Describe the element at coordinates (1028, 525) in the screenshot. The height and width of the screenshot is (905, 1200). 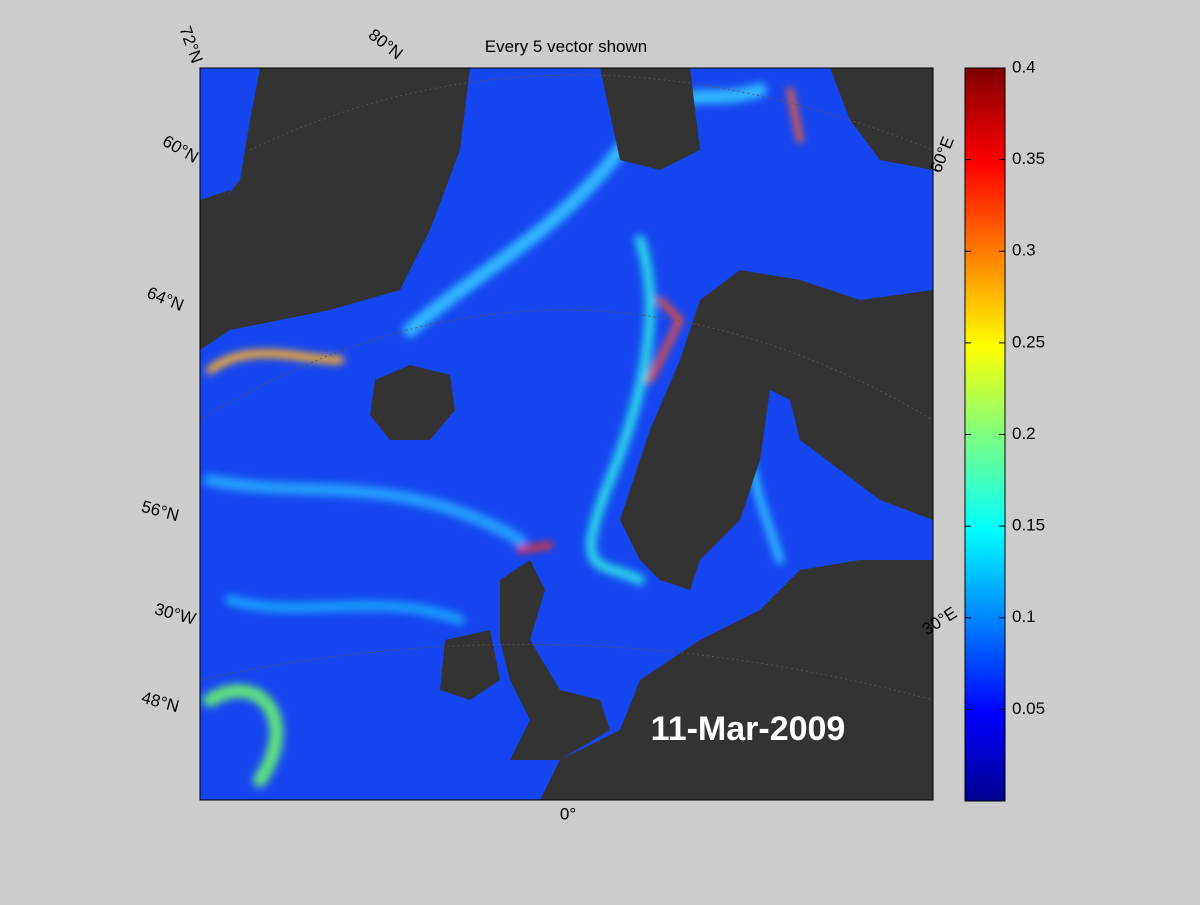
I see `colorbar-tick-label: 0.15` at that location.